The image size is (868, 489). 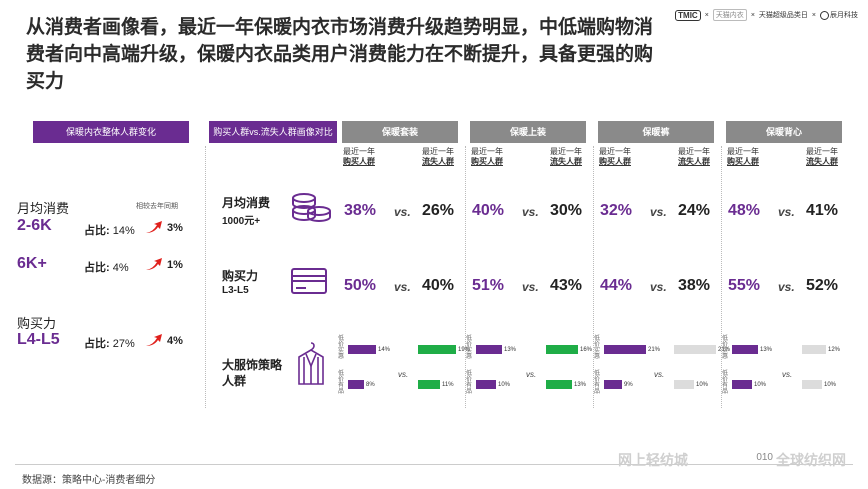 I want to click on stat-label-monthly-spend: 月均消费, so click(x=43, y=208).